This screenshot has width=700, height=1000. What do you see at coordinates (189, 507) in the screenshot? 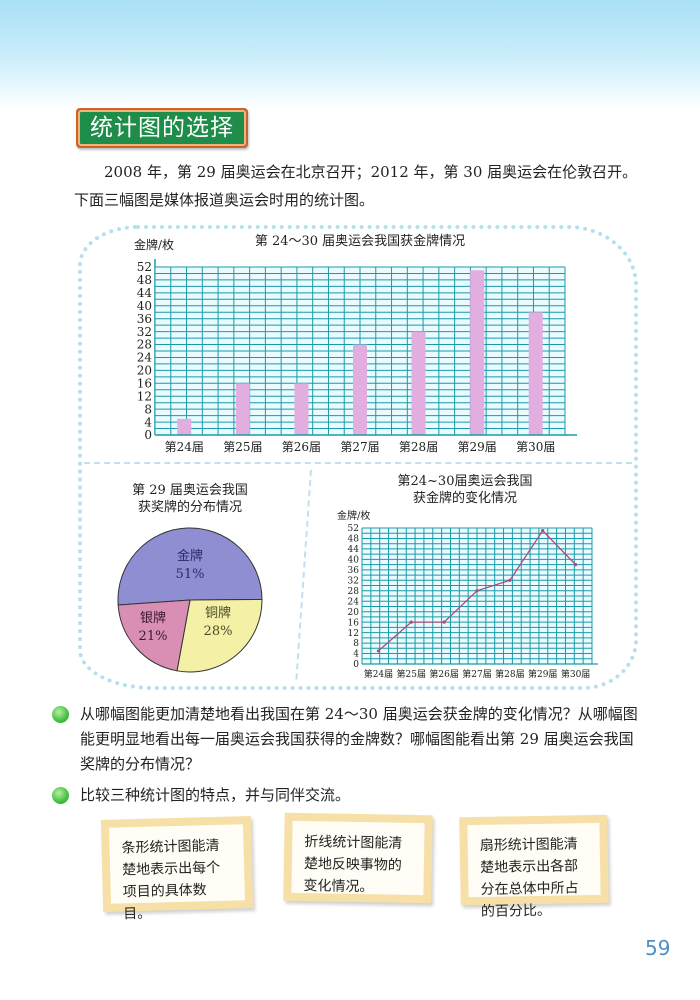
I see `pie-chart-title-line2: 获奖牌的分布情况` at bounding box center [189, 507].